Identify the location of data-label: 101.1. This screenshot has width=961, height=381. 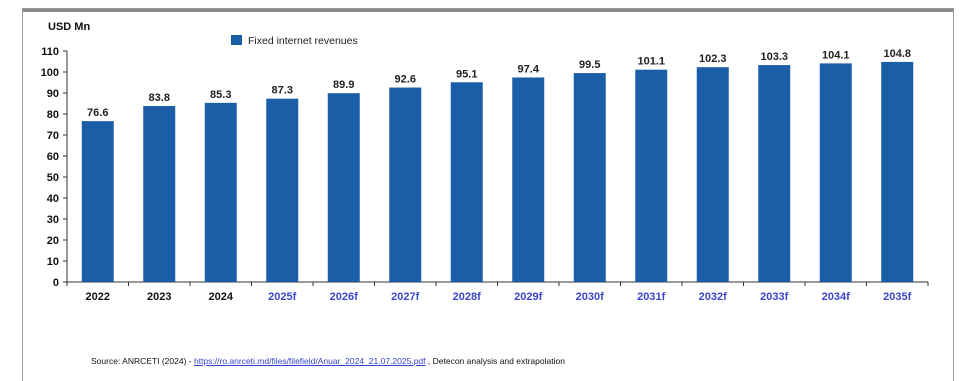
(651, 62).